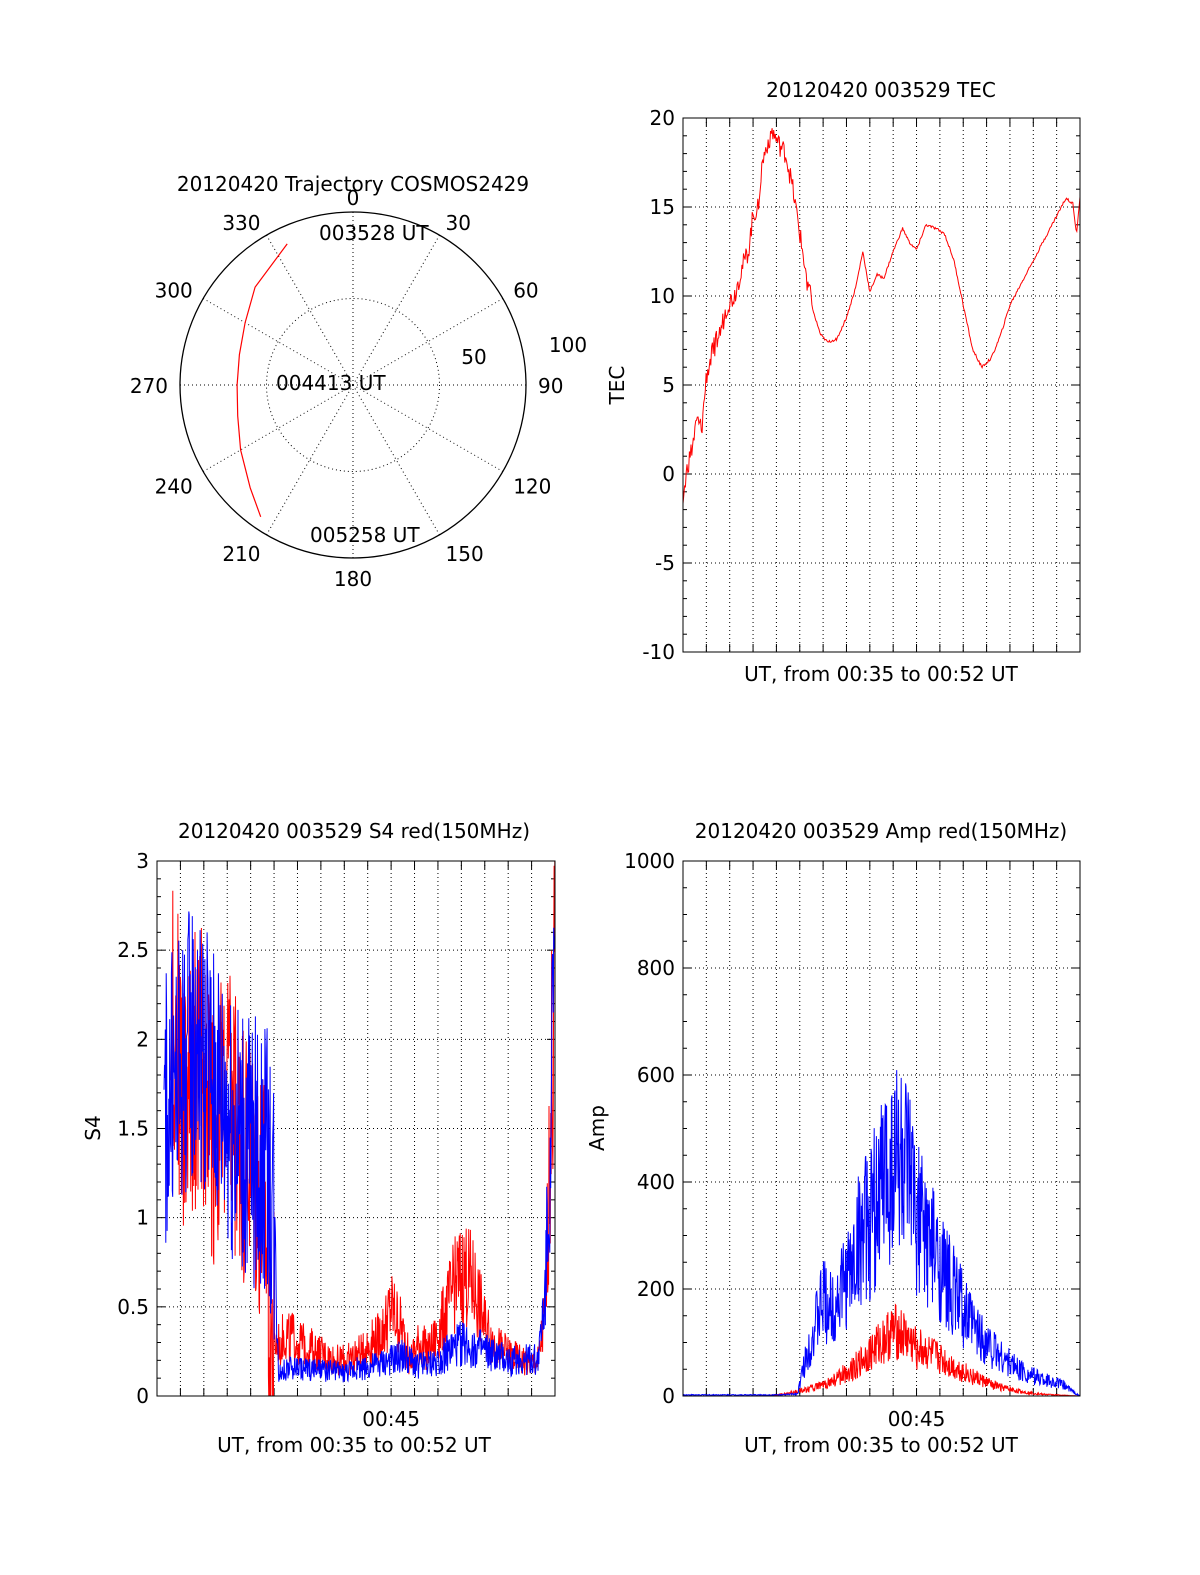 The image size is (1200, 1575). Describe the element at coordinates (331, 383) in the screenshot. I see `polar-annotation-mid: 004413 UT` at that location.